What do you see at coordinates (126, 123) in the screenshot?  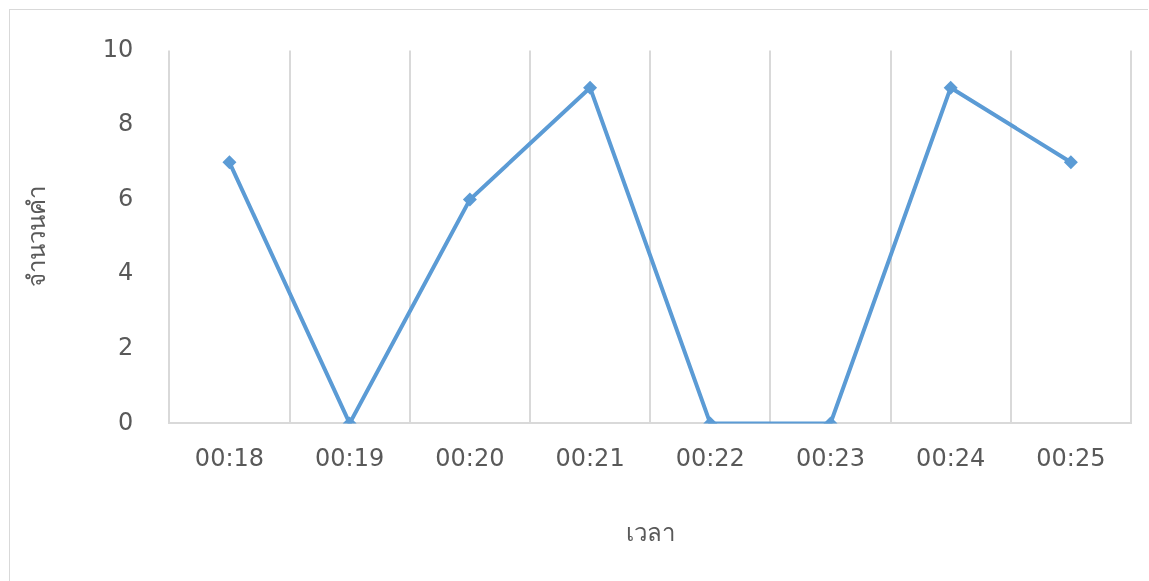 I see `y-tick-label: 8` at bounding box center [126, 123].